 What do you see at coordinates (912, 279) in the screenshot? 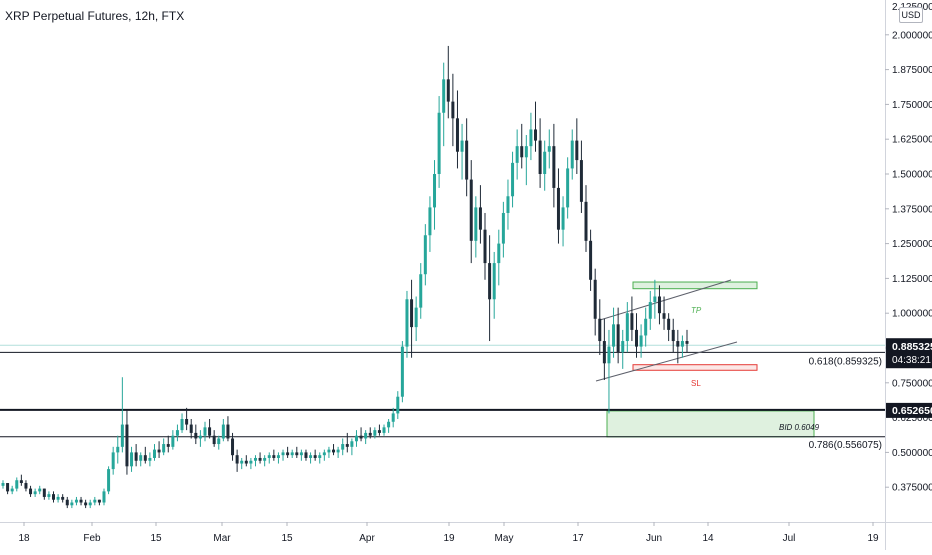
I see `price-tick-label: 1.125000` at bounding box center [912, 279].